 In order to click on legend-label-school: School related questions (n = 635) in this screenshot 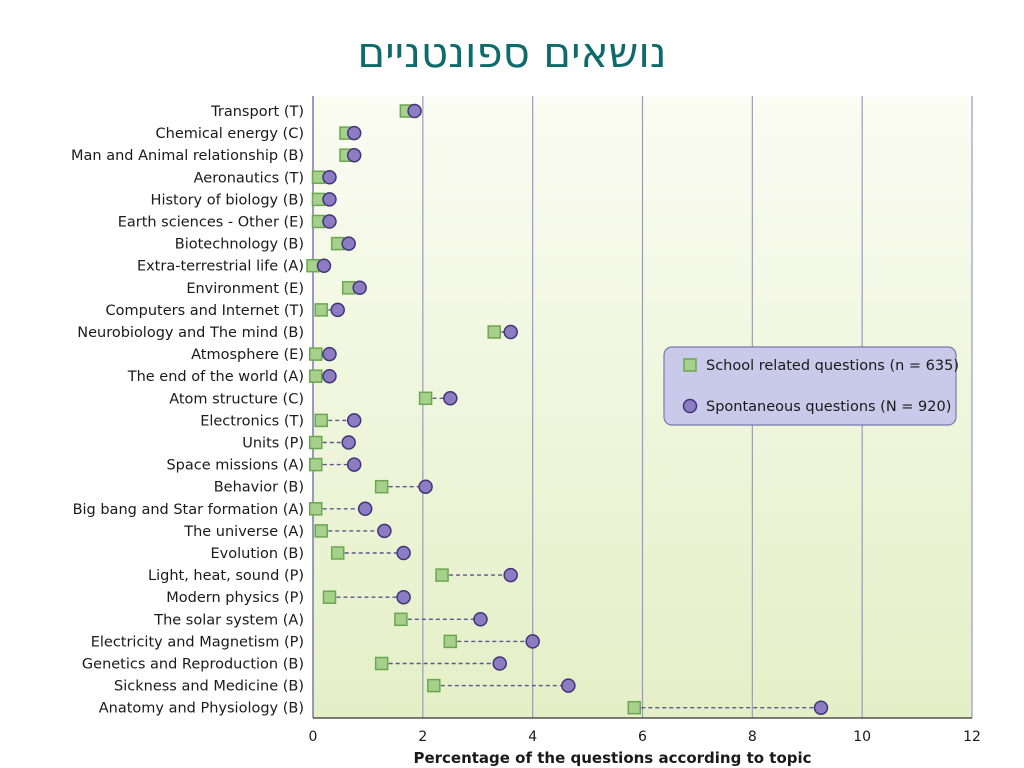, I will do `click(832, 366)`.